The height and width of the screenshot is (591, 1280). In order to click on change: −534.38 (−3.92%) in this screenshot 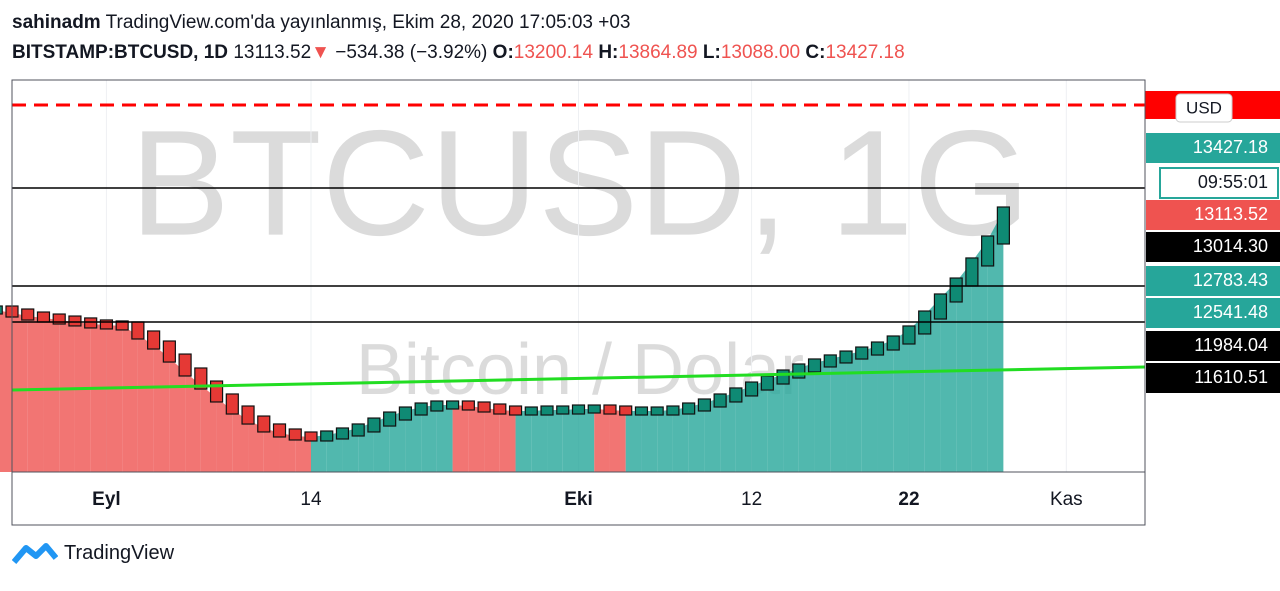, I will do `click(411, 52)`.